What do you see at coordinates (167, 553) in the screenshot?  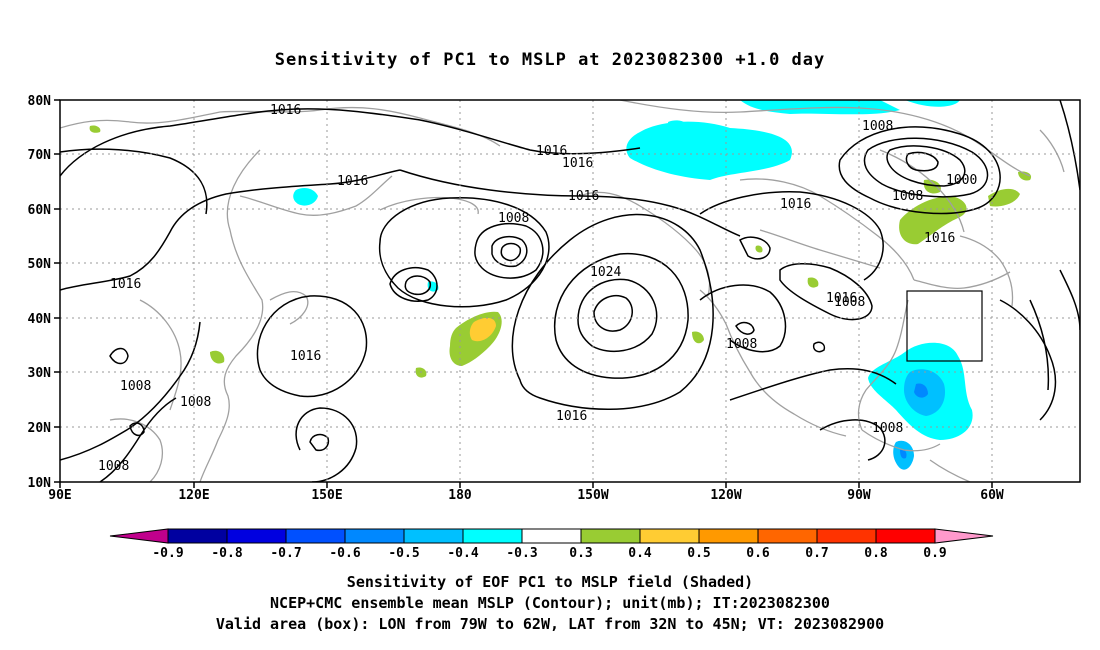 I see `colorbar-label: -0.9` at bounding box center [167, 553].